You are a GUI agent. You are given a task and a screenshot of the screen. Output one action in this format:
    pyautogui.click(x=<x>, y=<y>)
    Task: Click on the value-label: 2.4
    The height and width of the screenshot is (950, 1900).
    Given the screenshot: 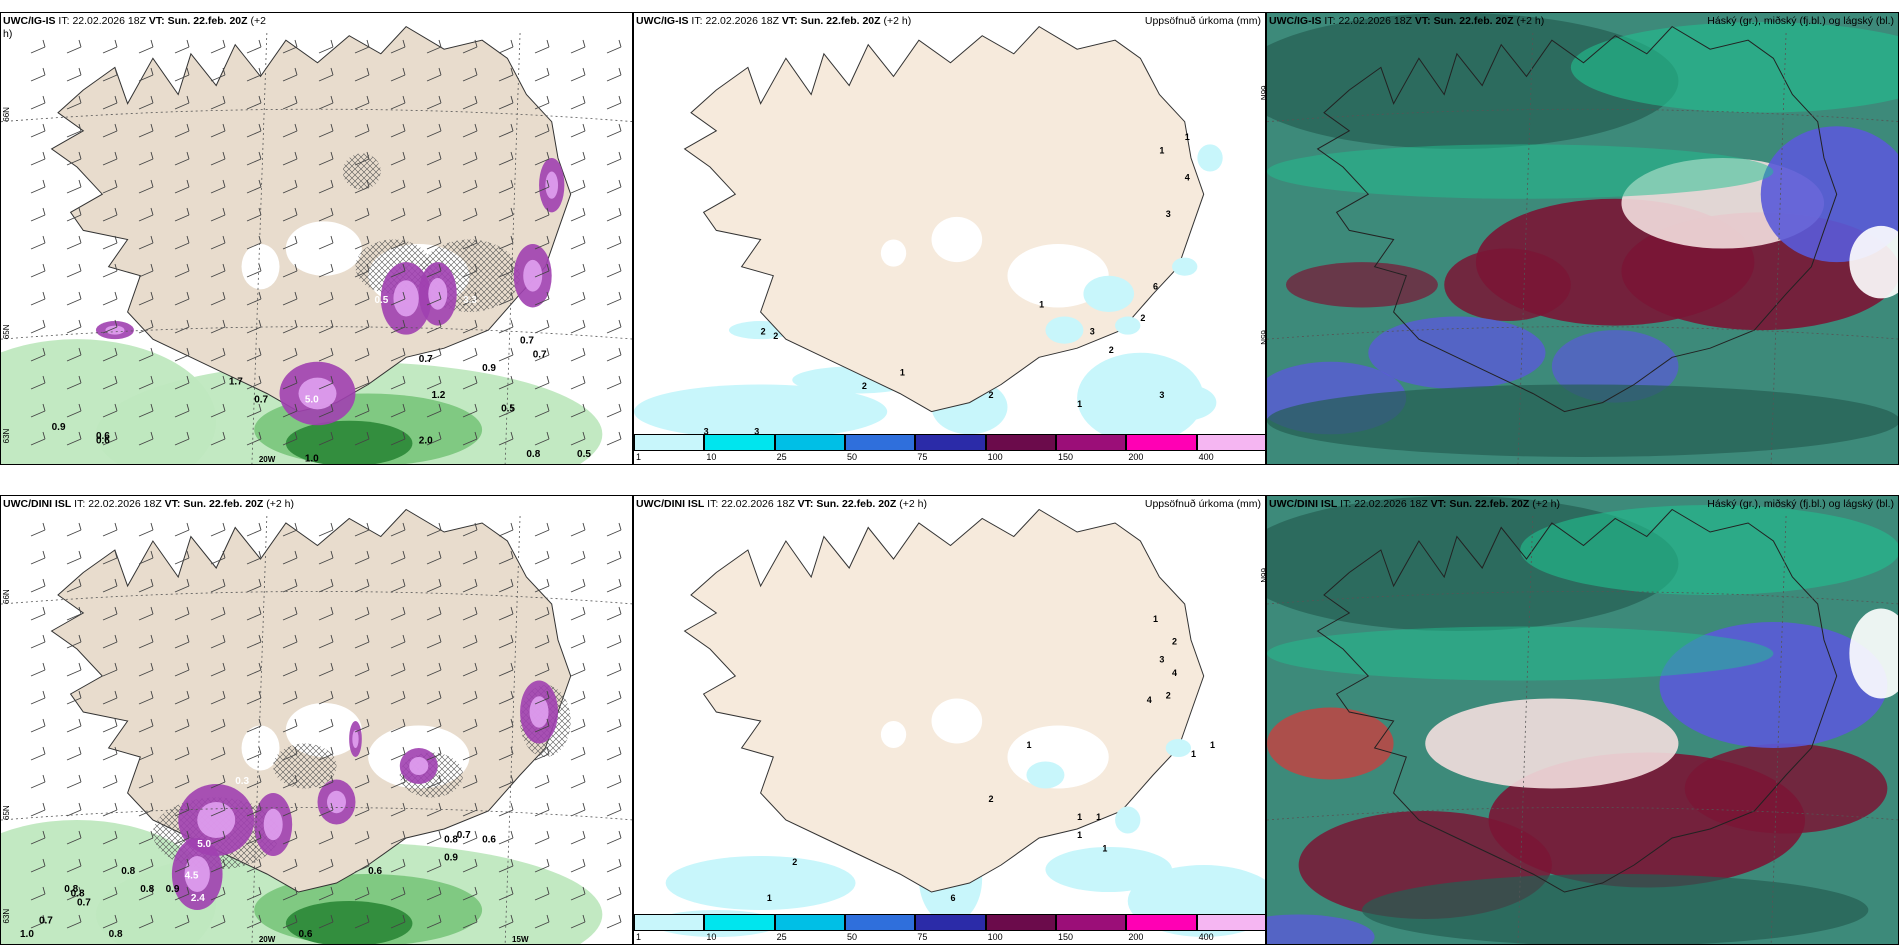 What is the action you would take?
    pyautogui.click(x=198, y=898)
    